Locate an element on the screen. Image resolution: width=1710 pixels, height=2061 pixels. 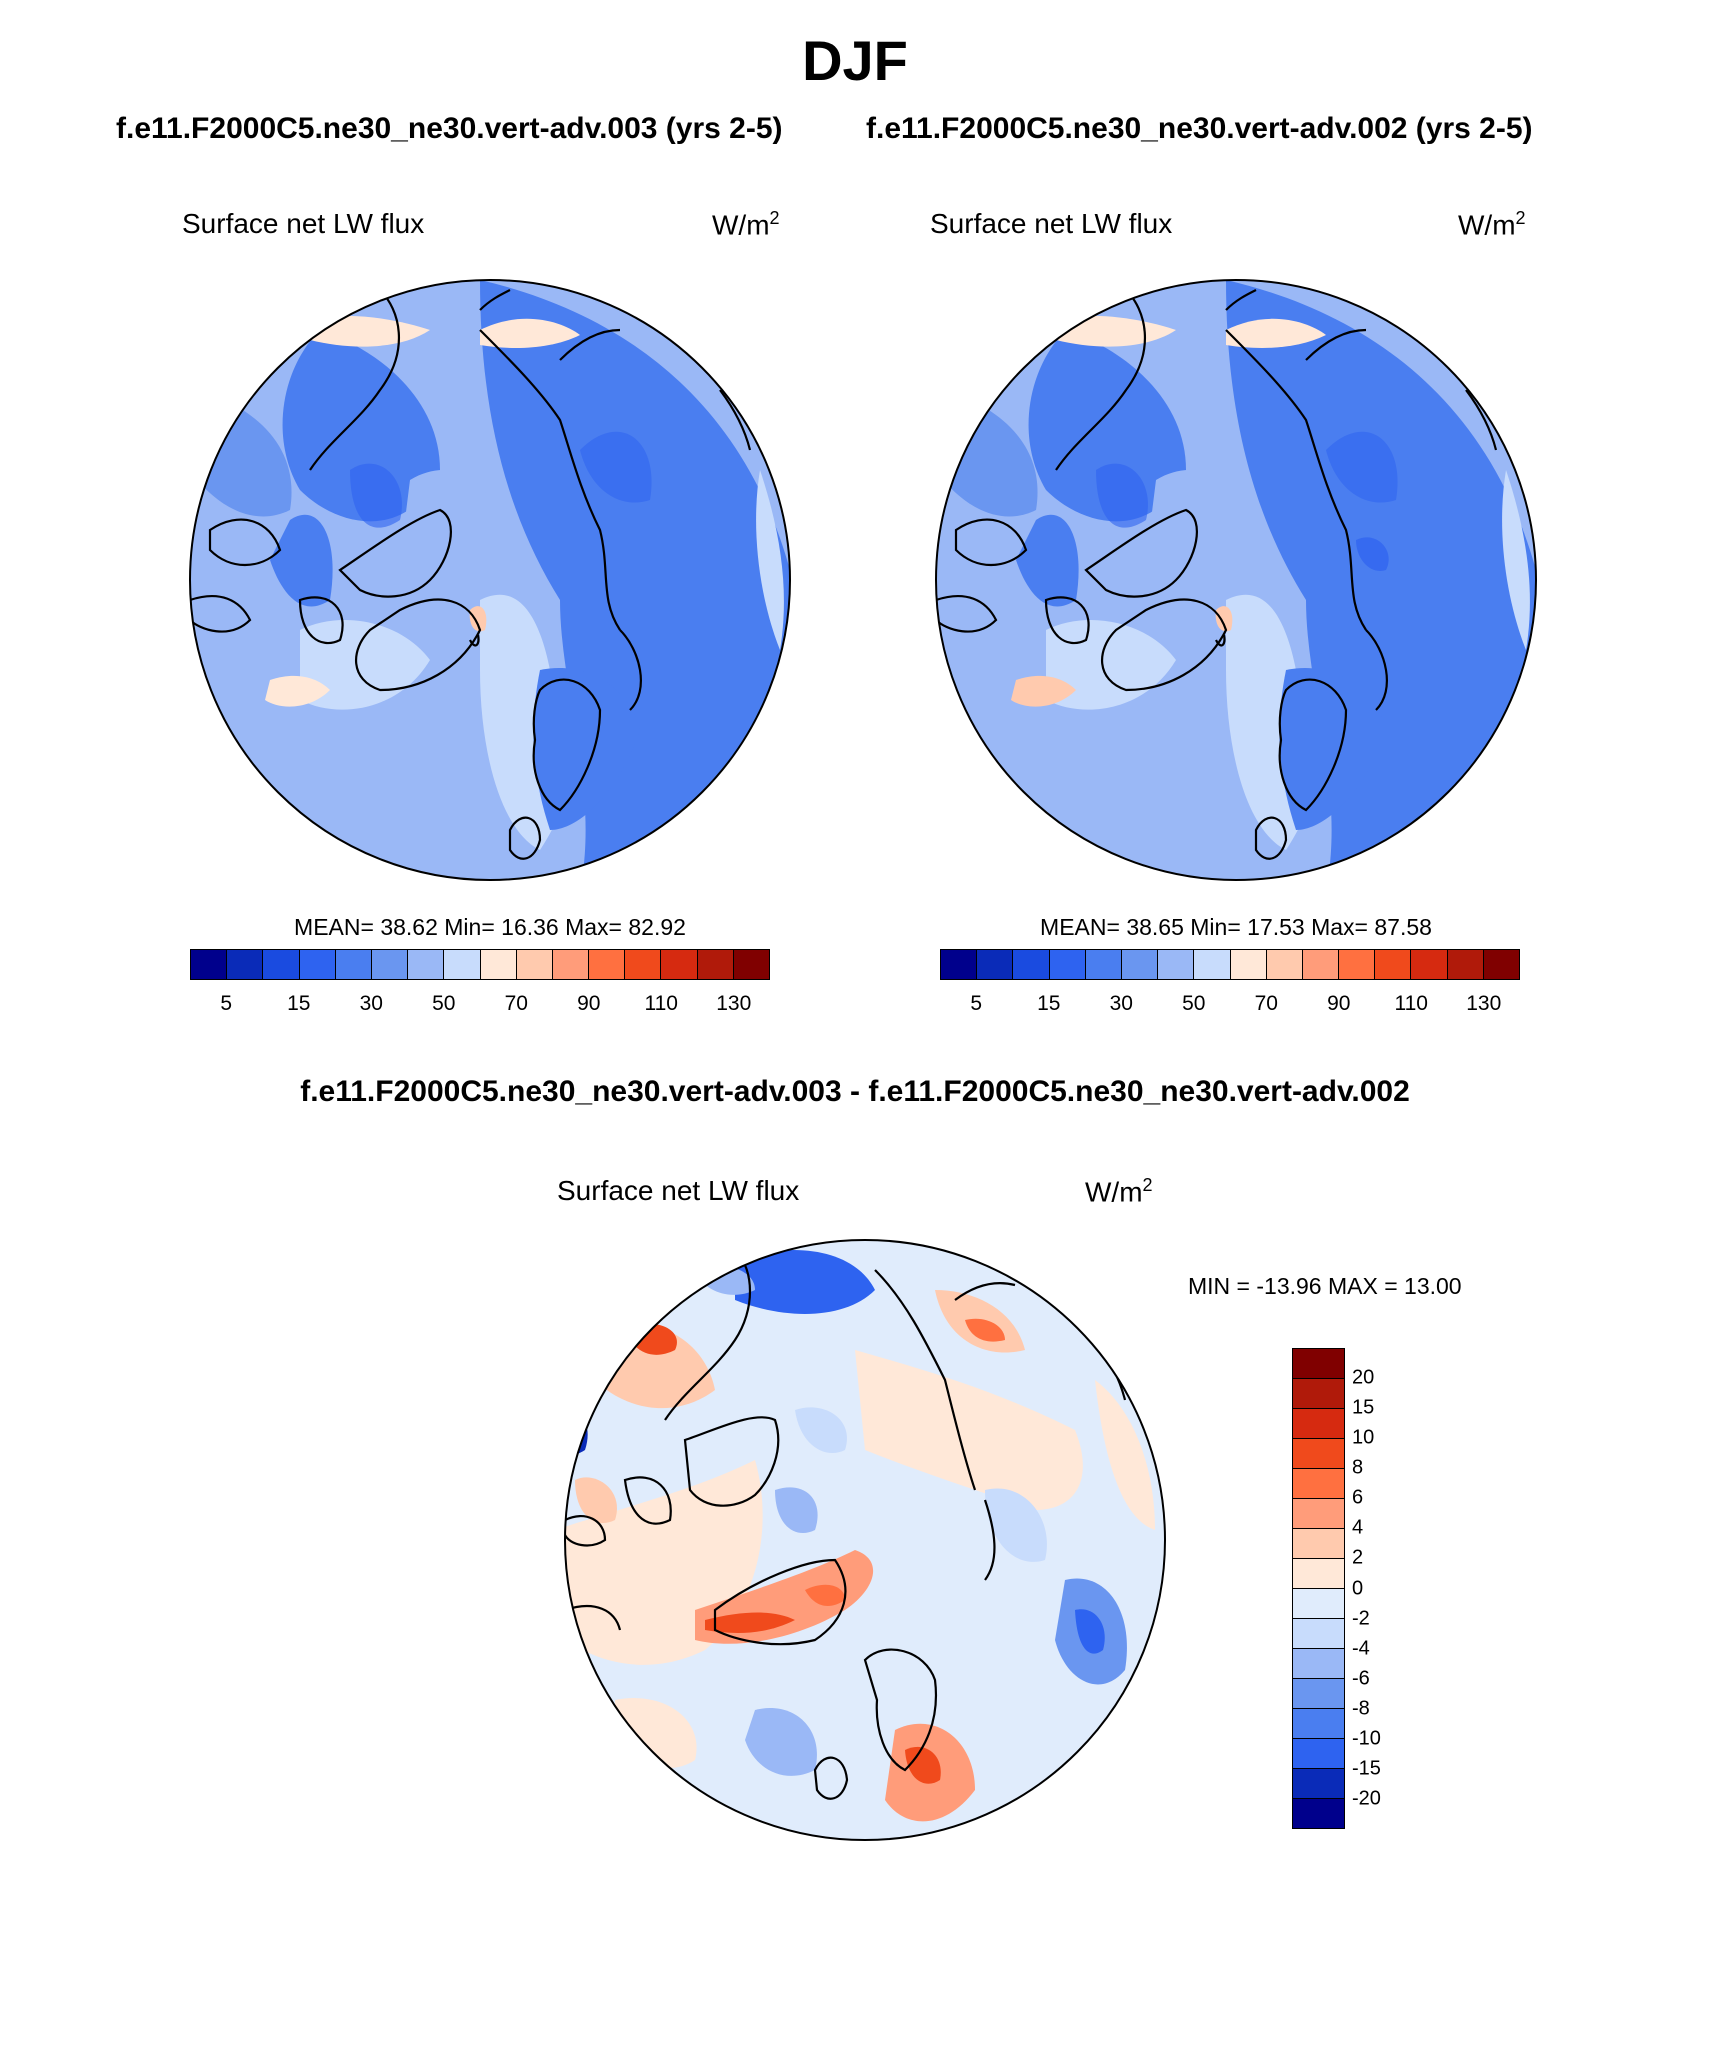
colorbar-tick-label: -10 is located at coordinates (1366, 1738).